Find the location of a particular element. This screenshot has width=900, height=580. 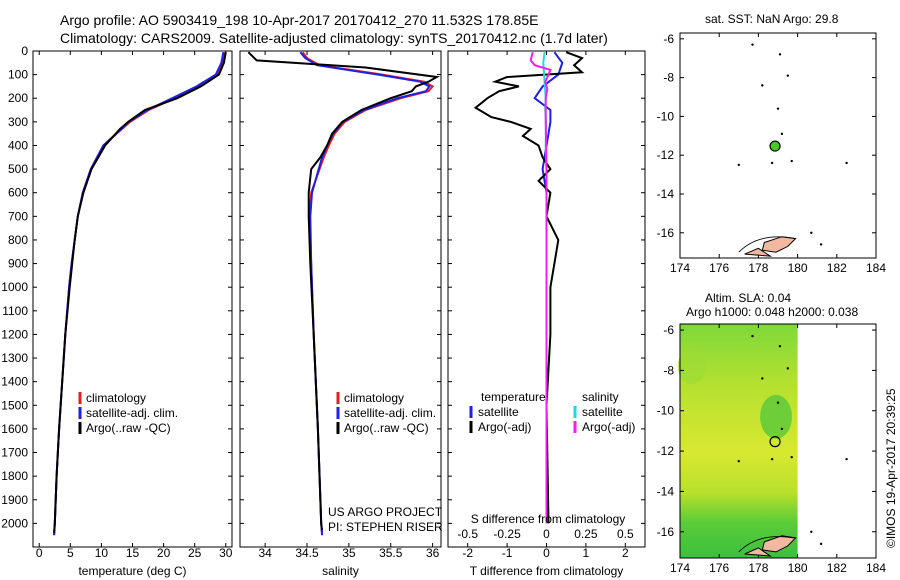

y-tick-label: 300 is located at coordinates (18, 122).